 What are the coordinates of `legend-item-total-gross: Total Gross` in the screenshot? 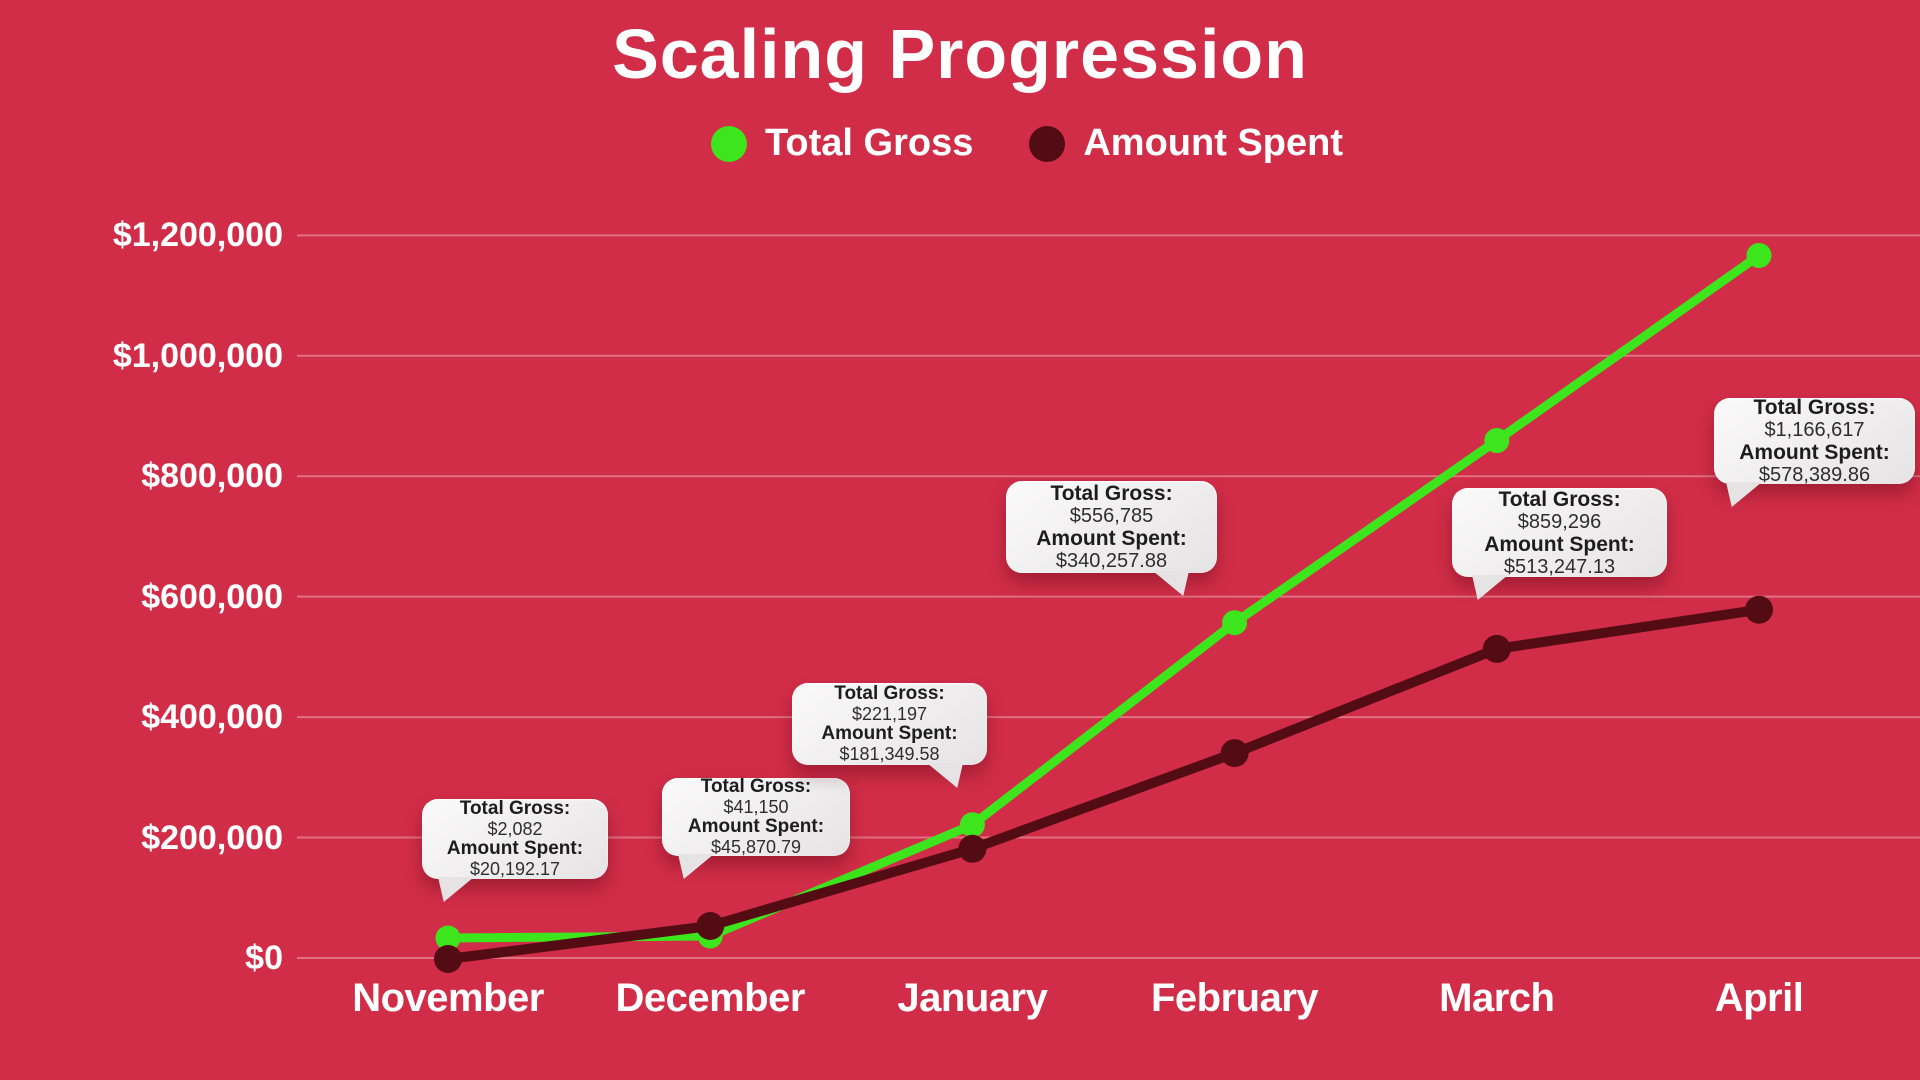 It's located at (842, 143).